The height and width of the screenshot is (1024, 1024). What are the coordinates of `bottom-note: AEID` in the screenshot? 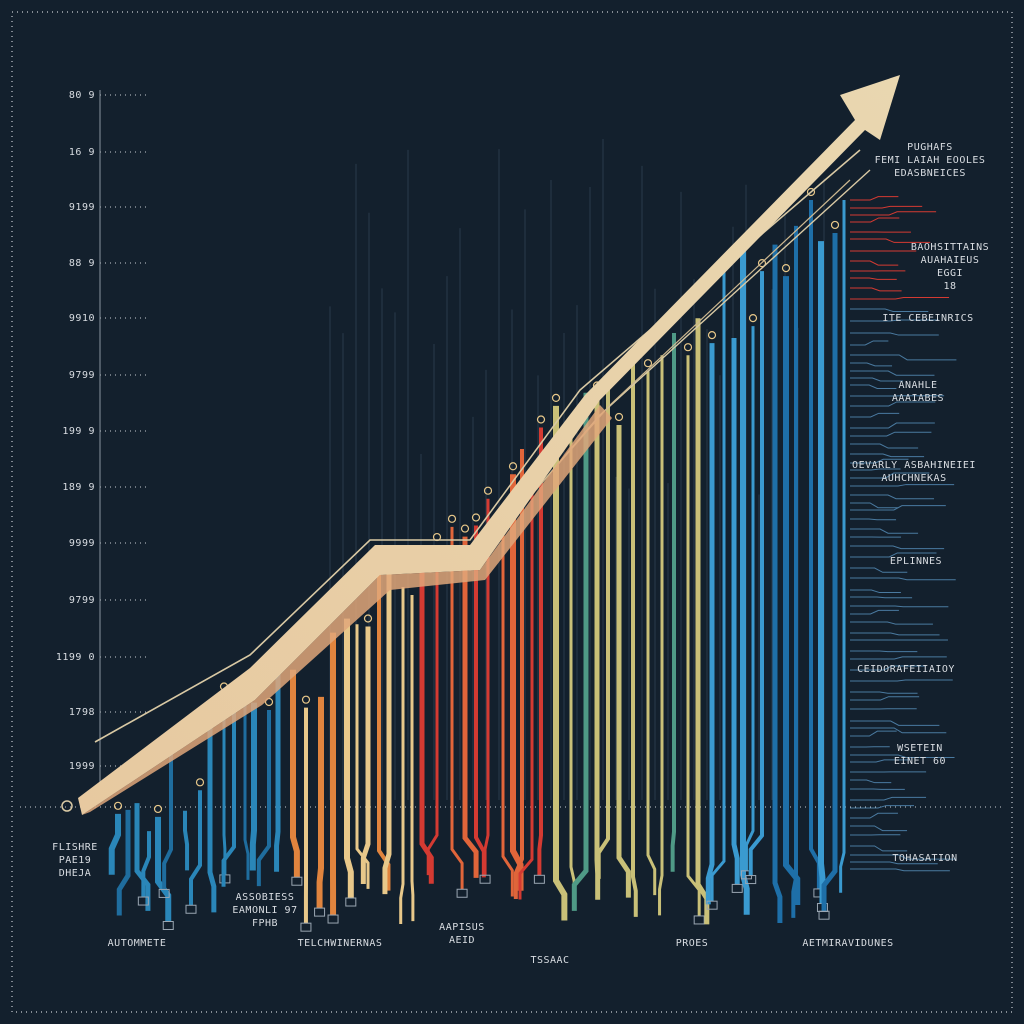 It's located at (462, 940).